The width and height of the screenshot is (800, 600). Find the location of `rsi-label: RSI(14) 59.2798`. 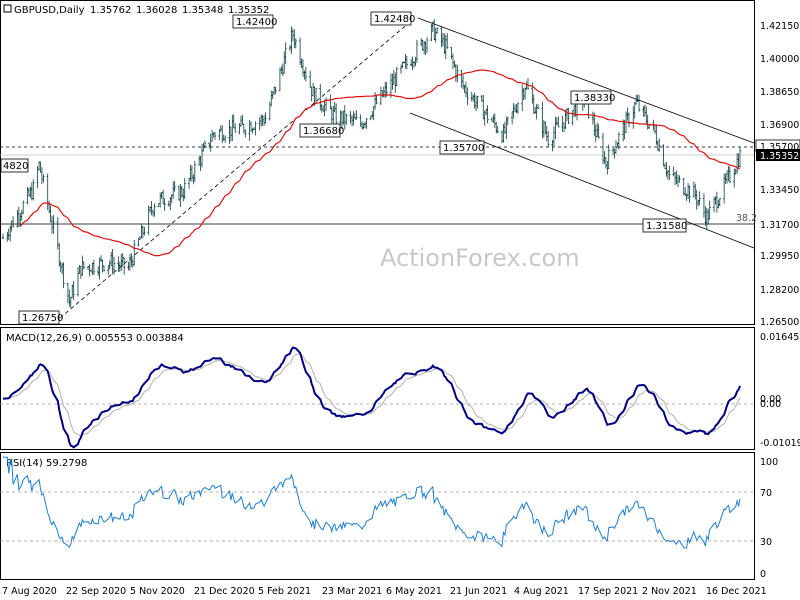

rsi-label: RSI(14) 59.2798 is located at coordinates (46, 463).